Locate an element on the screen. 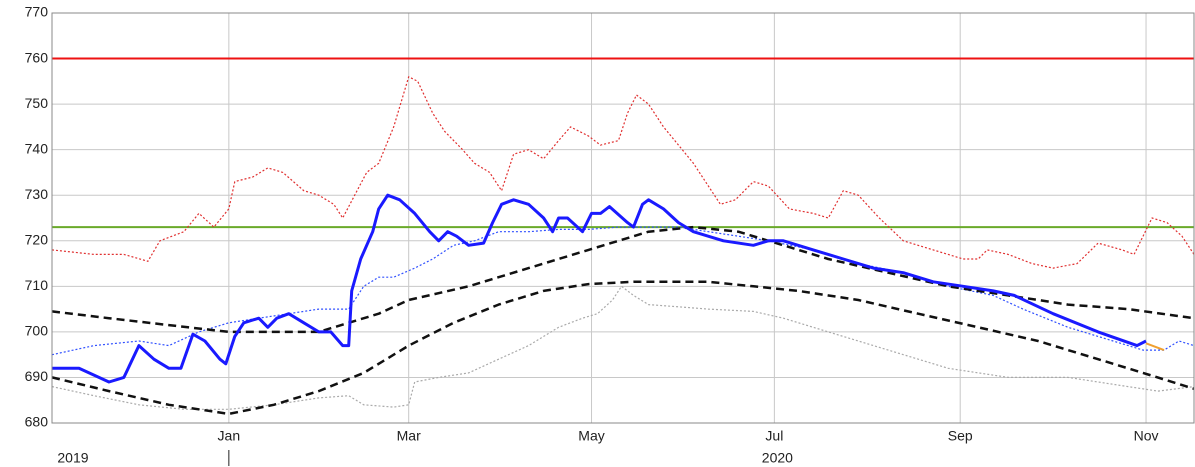 Image resolution: width=1195 pixels, height=467 pixels. x-tick-label: Sep is located at coordinates (960, 436).